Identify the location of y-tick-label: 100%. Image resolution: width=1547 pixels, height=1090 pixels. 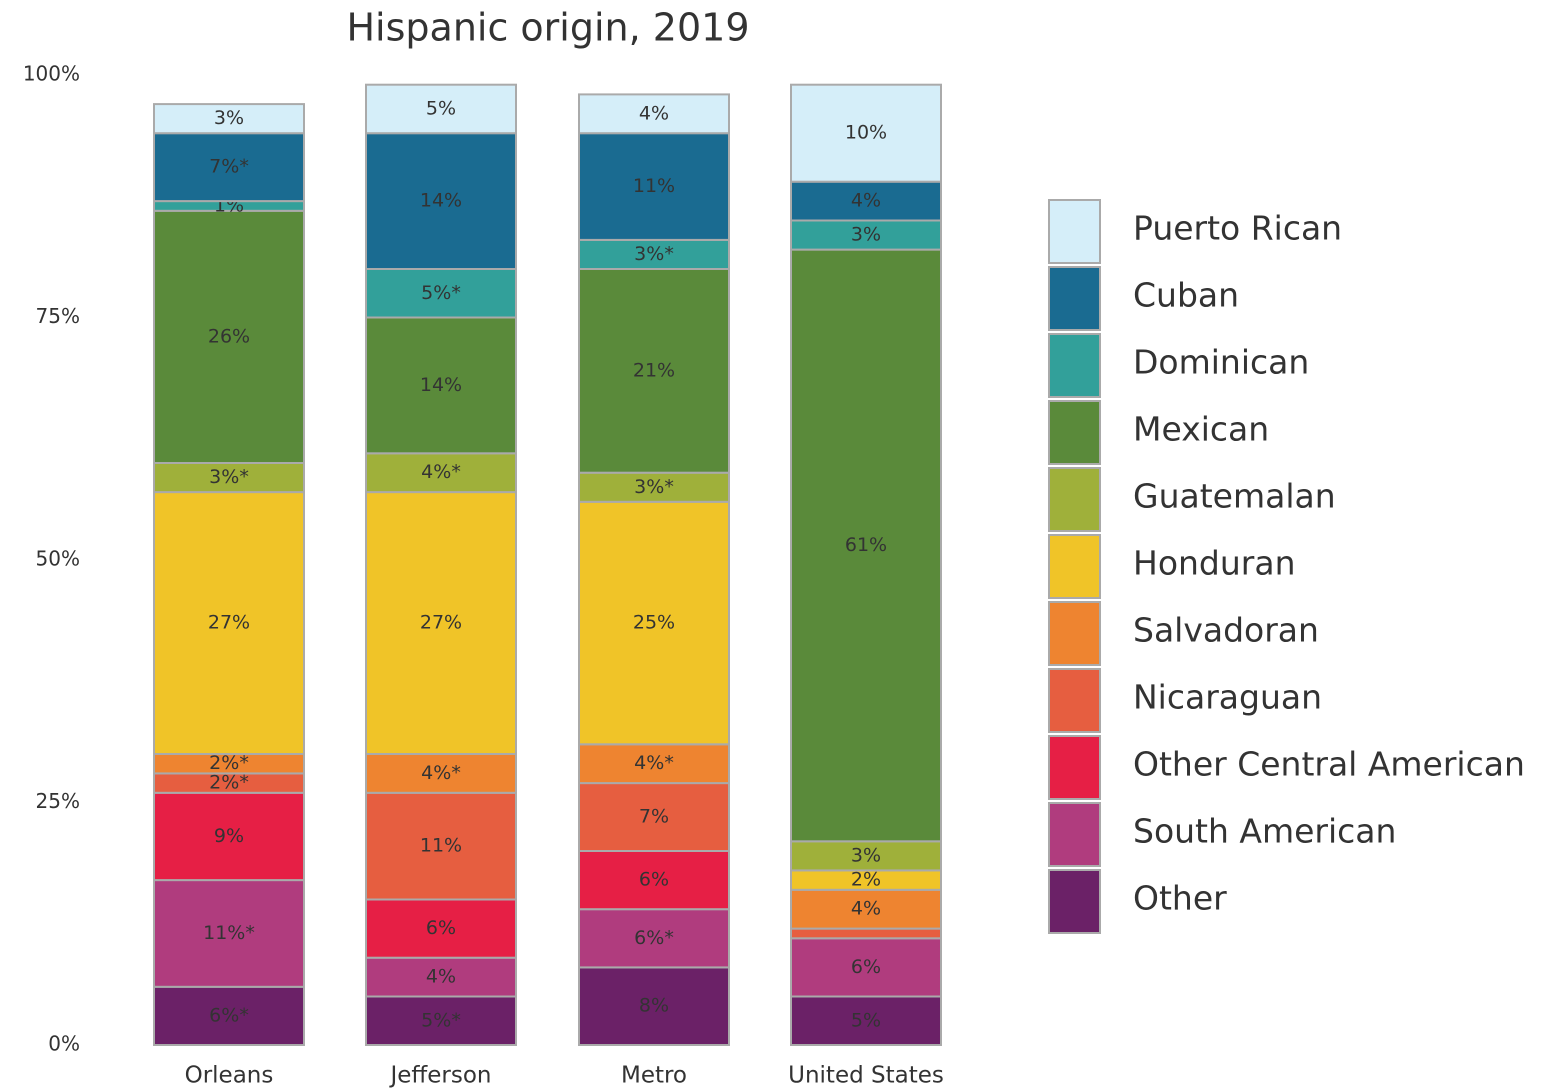
(51, 74).